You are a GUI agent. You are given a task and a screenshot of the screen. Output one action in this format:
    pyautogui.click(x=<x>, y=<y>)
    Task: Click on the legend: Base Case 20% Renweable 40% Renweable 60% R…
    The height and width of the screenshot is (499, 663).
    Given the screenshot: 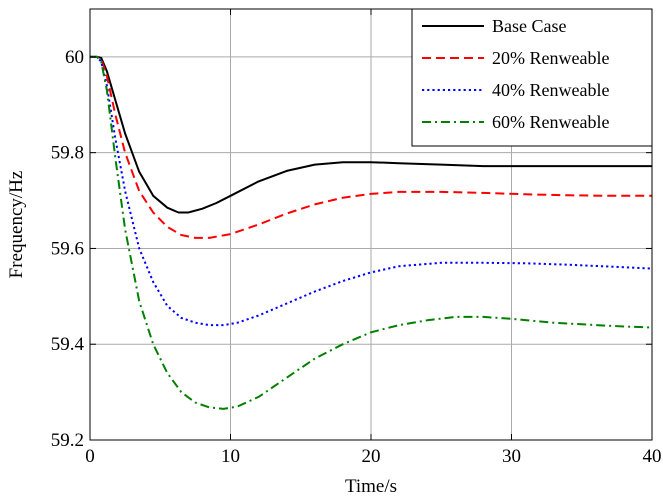 What is the action you would take?
    pyautogui.click(x=532, y=77)
    